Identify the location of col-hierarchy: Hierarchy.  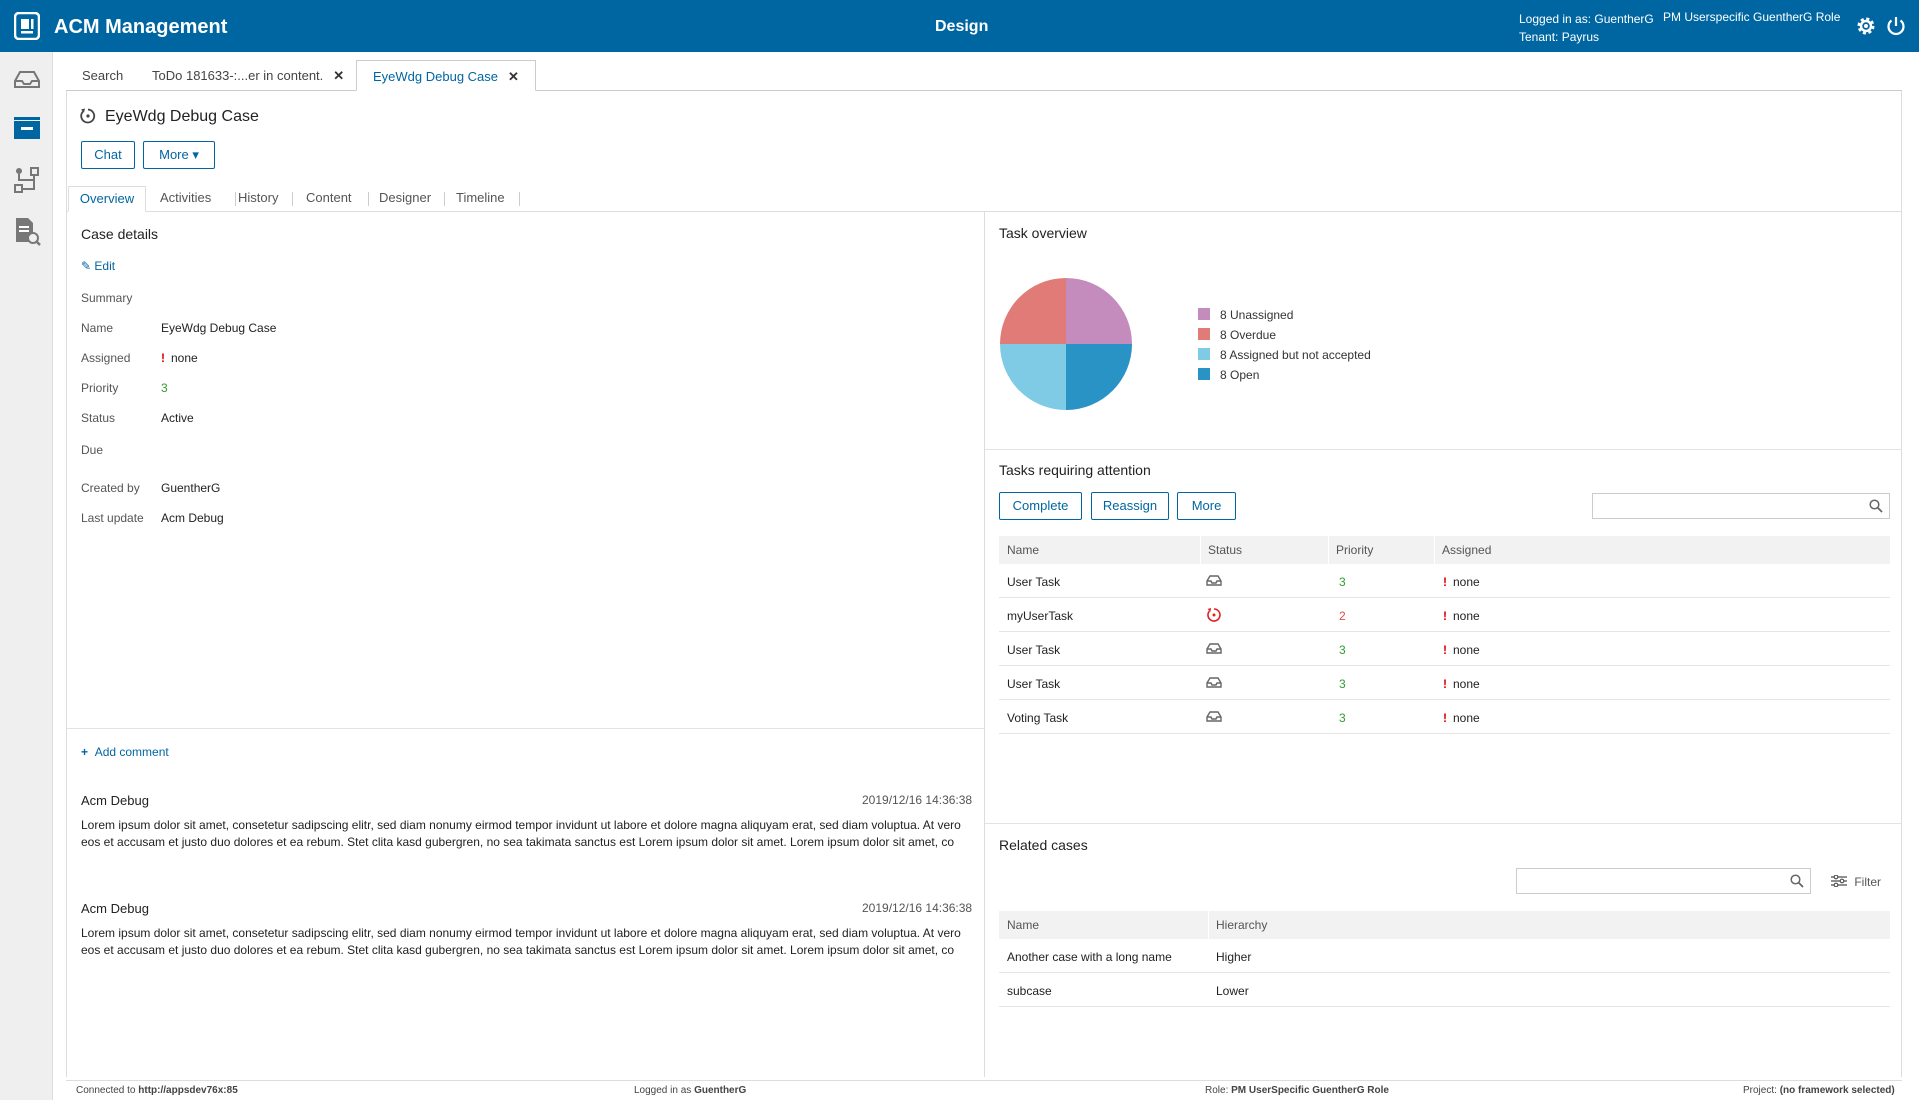
(1242, 925).